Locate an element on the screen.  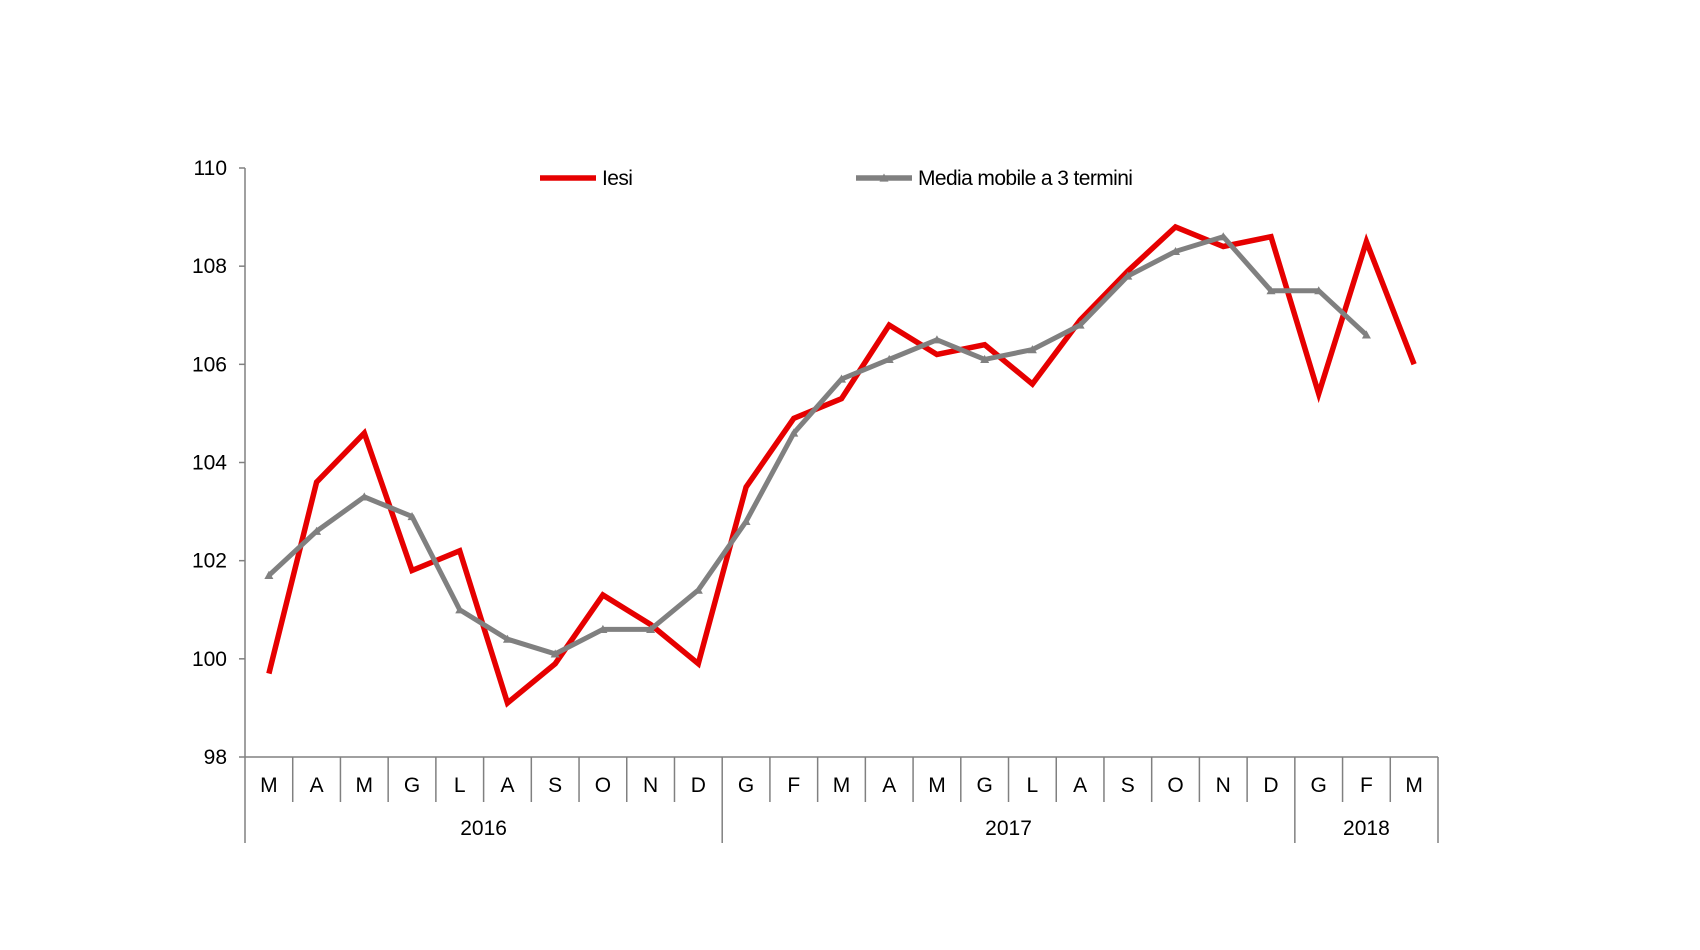
legend-label: Media mobile a 3 termini is located at coordinates (1025, 178).